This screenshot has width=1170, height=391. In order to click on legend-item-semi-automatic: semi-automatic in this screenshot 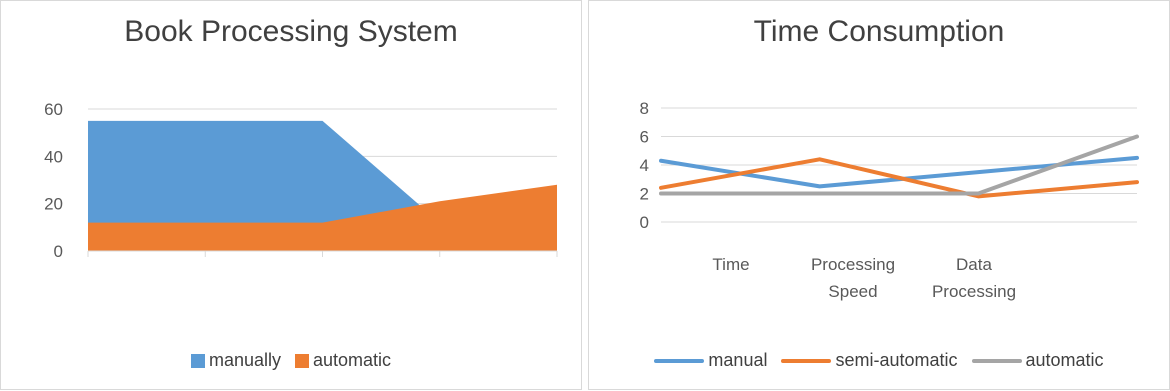, I will do `click(869, 360)`.